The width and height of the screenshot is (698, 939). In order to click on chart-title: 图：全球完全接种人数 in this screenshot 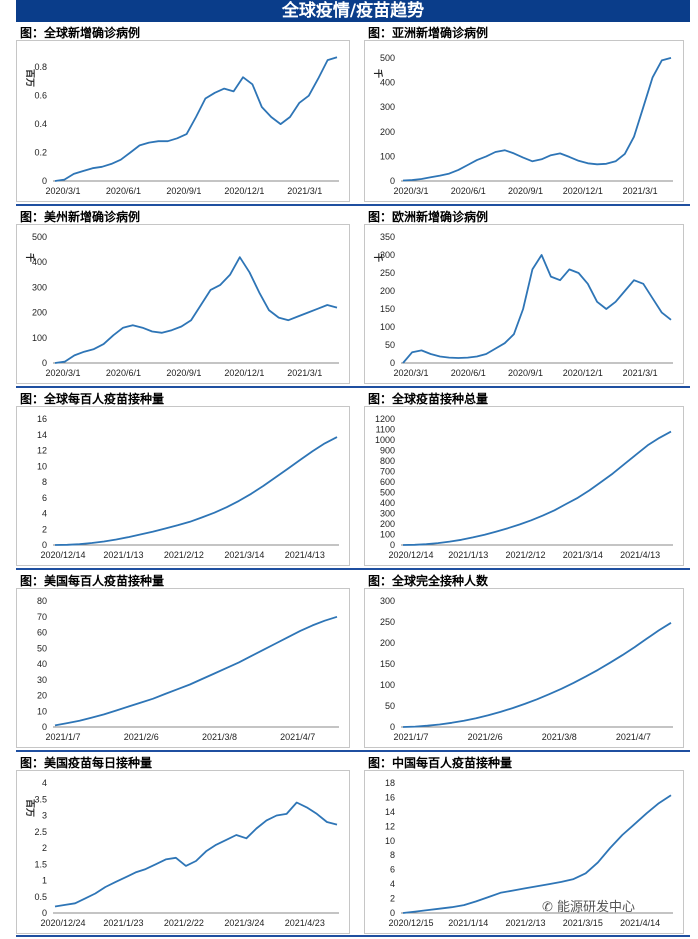, I will do `click(428, 581)`.